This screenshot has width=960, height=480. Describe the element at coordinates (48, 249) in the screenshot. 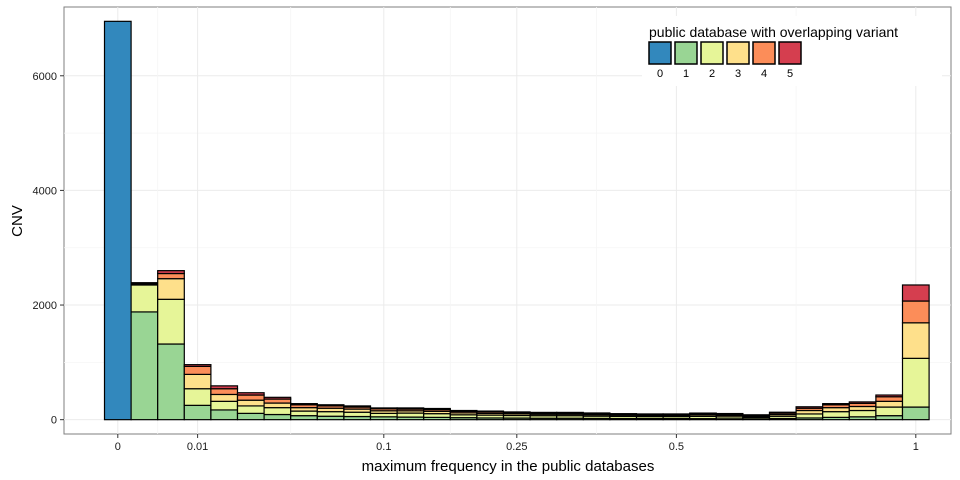

I see `y-axis: 0 2000 4000 6000` at that location.